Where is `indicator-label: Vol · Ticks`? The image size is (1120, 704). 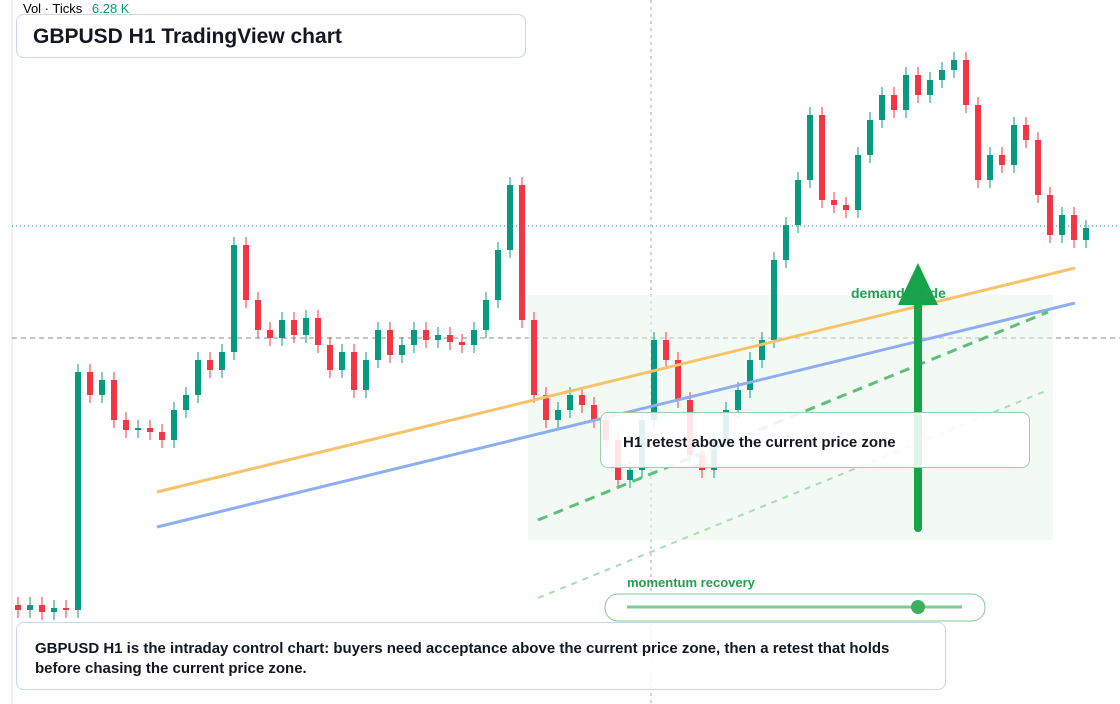 indicator-label: Vol · Ticks is located at coordinates (53, 8).